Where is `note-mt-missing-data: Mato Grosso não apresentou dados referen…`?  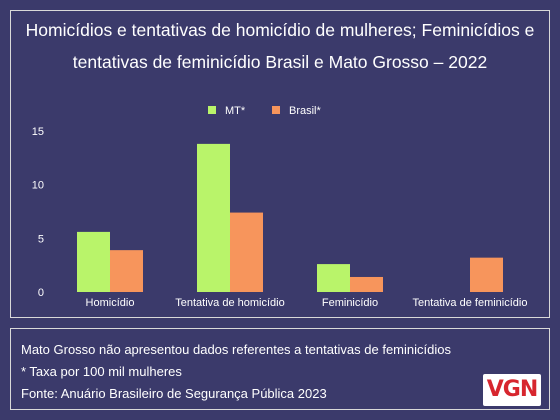
note-mt-missing-data: Mato Grosso não apresentou dados referen… is located at coordinates (236, 349).